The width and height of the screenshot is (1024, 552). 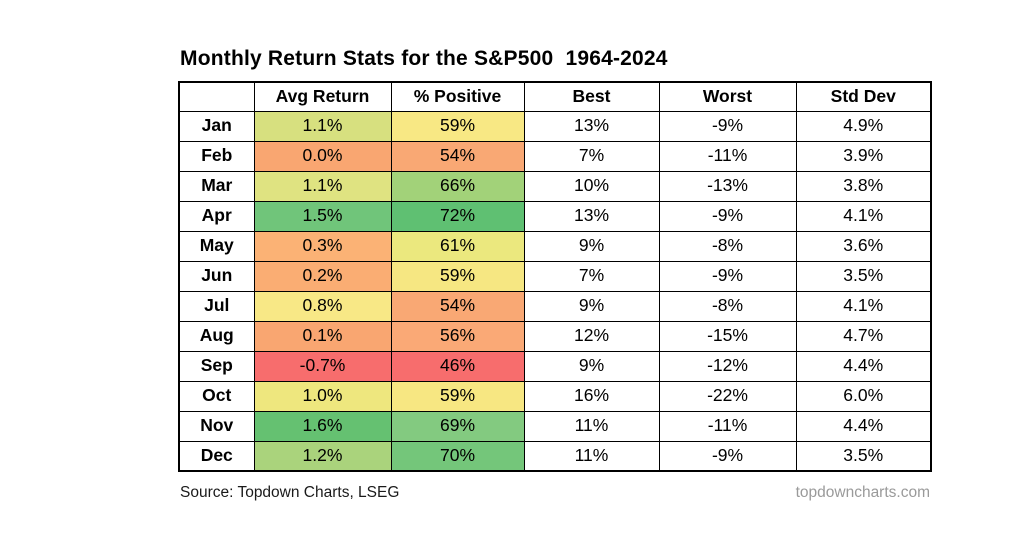 What do you see at coordinates (216, 96) in the screenshot?
I see `header-month` at bounding box center [216, 96].